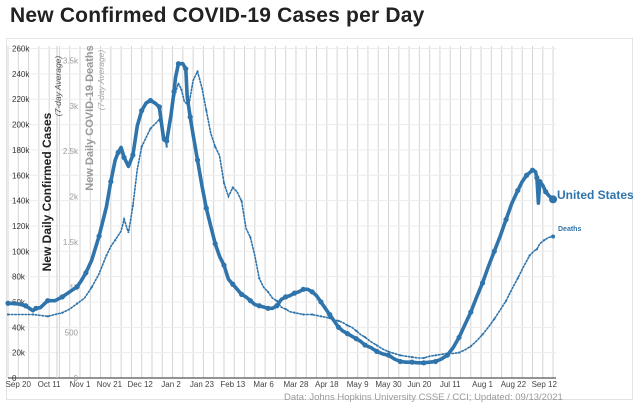 This screenshot has height=405, width=640. Describe the element at coordinates (450, 384) in the screenshot. I see `x-tick-label: Jul 11` at that location.